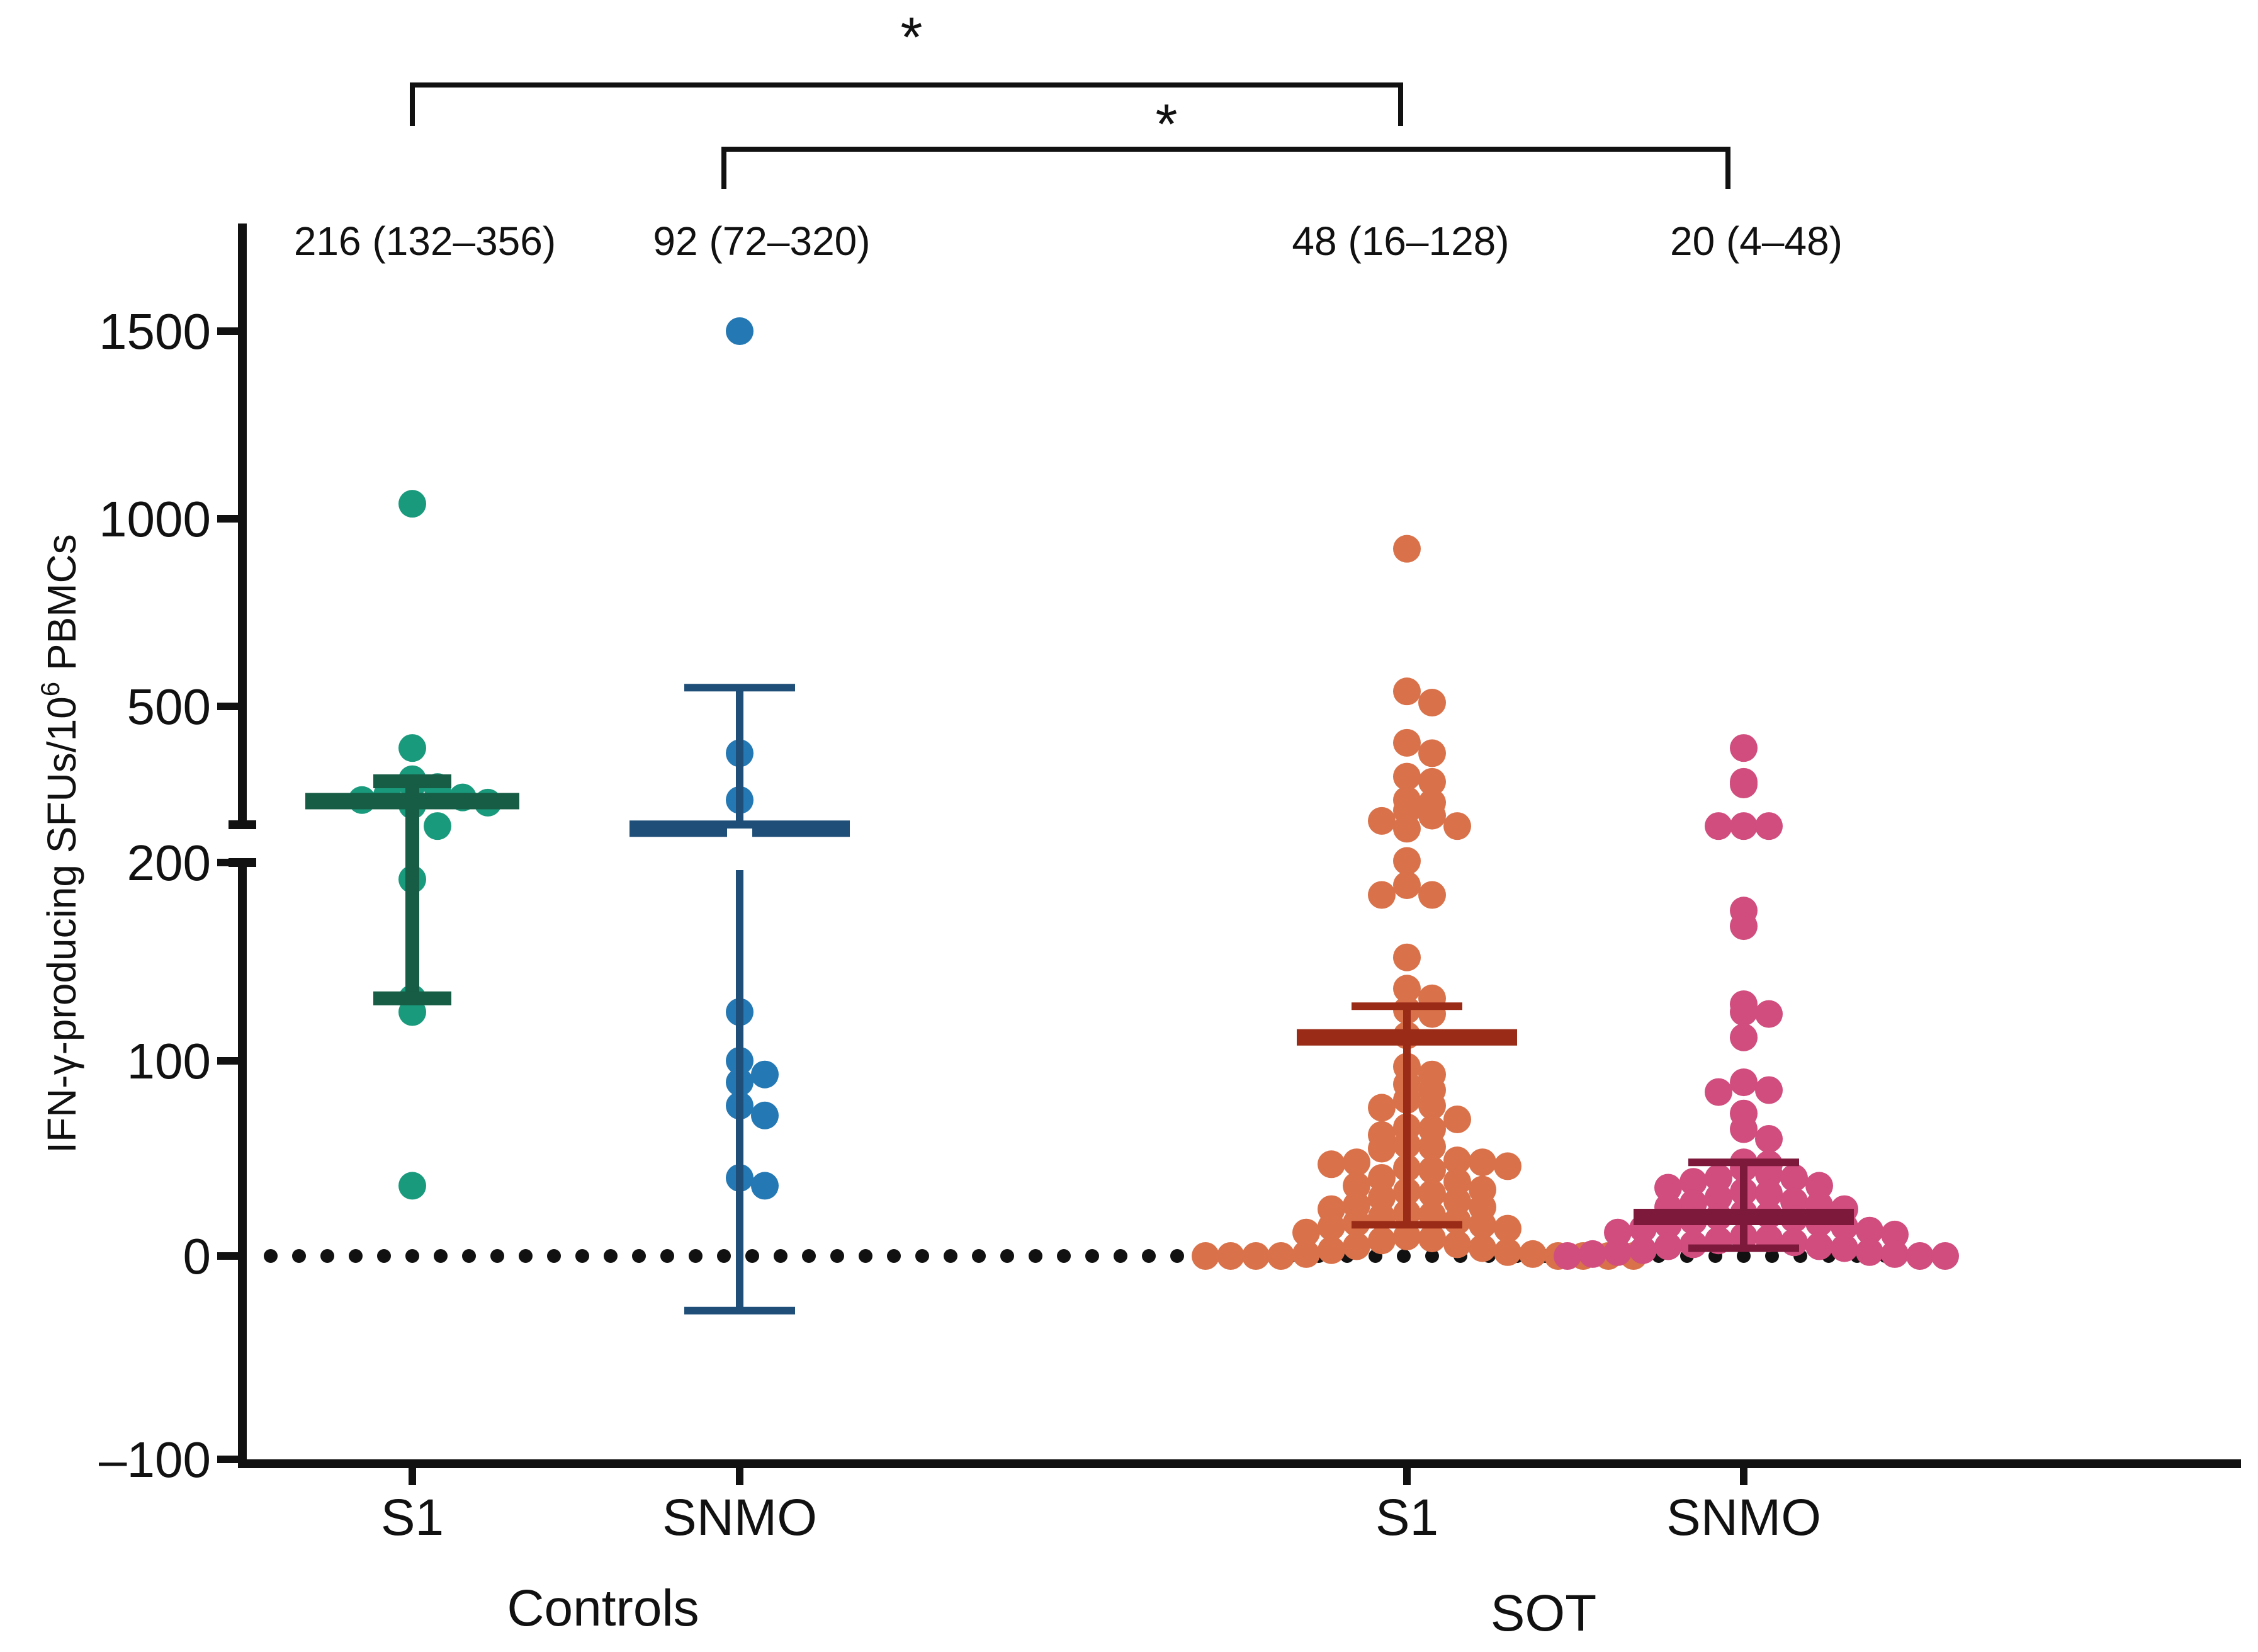 The height and width of the screenshot is (1652, 2258). I want to click on x-category-label: SNMO, so click(739, 1517).